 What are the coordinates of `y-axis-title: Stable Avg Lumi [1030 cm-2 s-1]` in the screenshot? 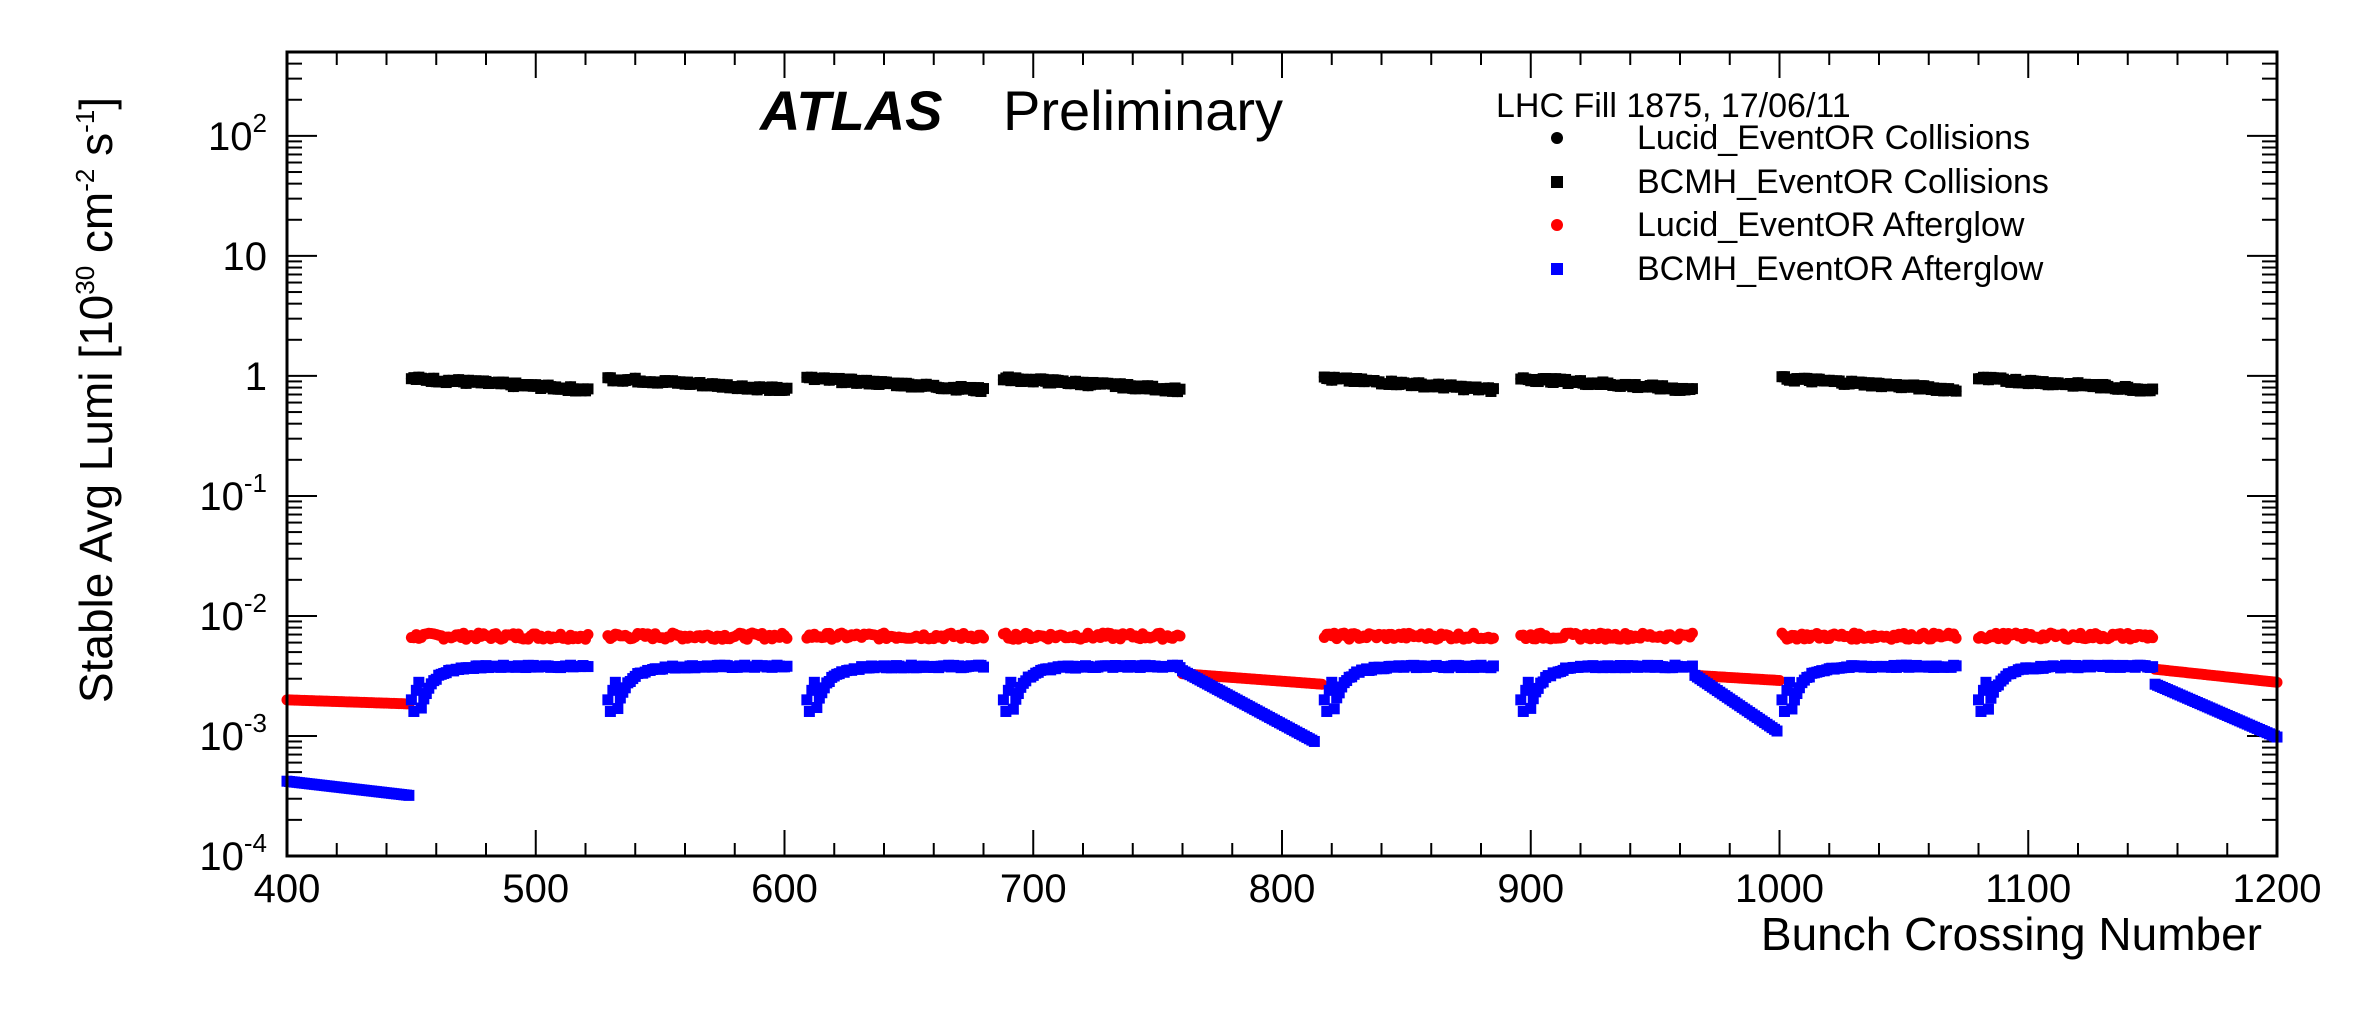 It's located at (96, 400).